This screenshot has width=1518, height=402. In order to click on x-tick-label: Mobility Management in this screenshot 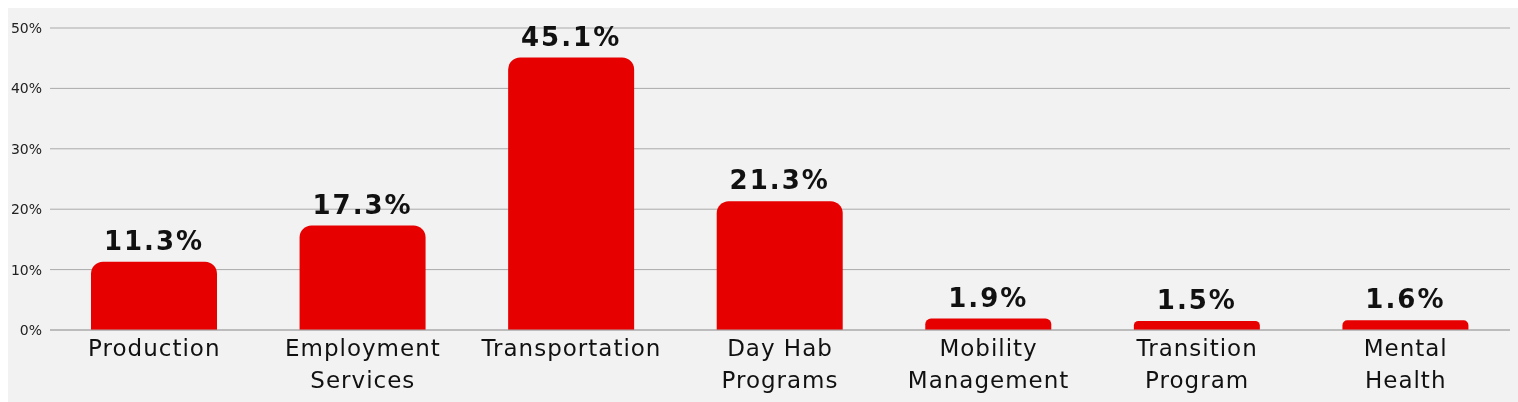, I will do `click(988, 364)`.